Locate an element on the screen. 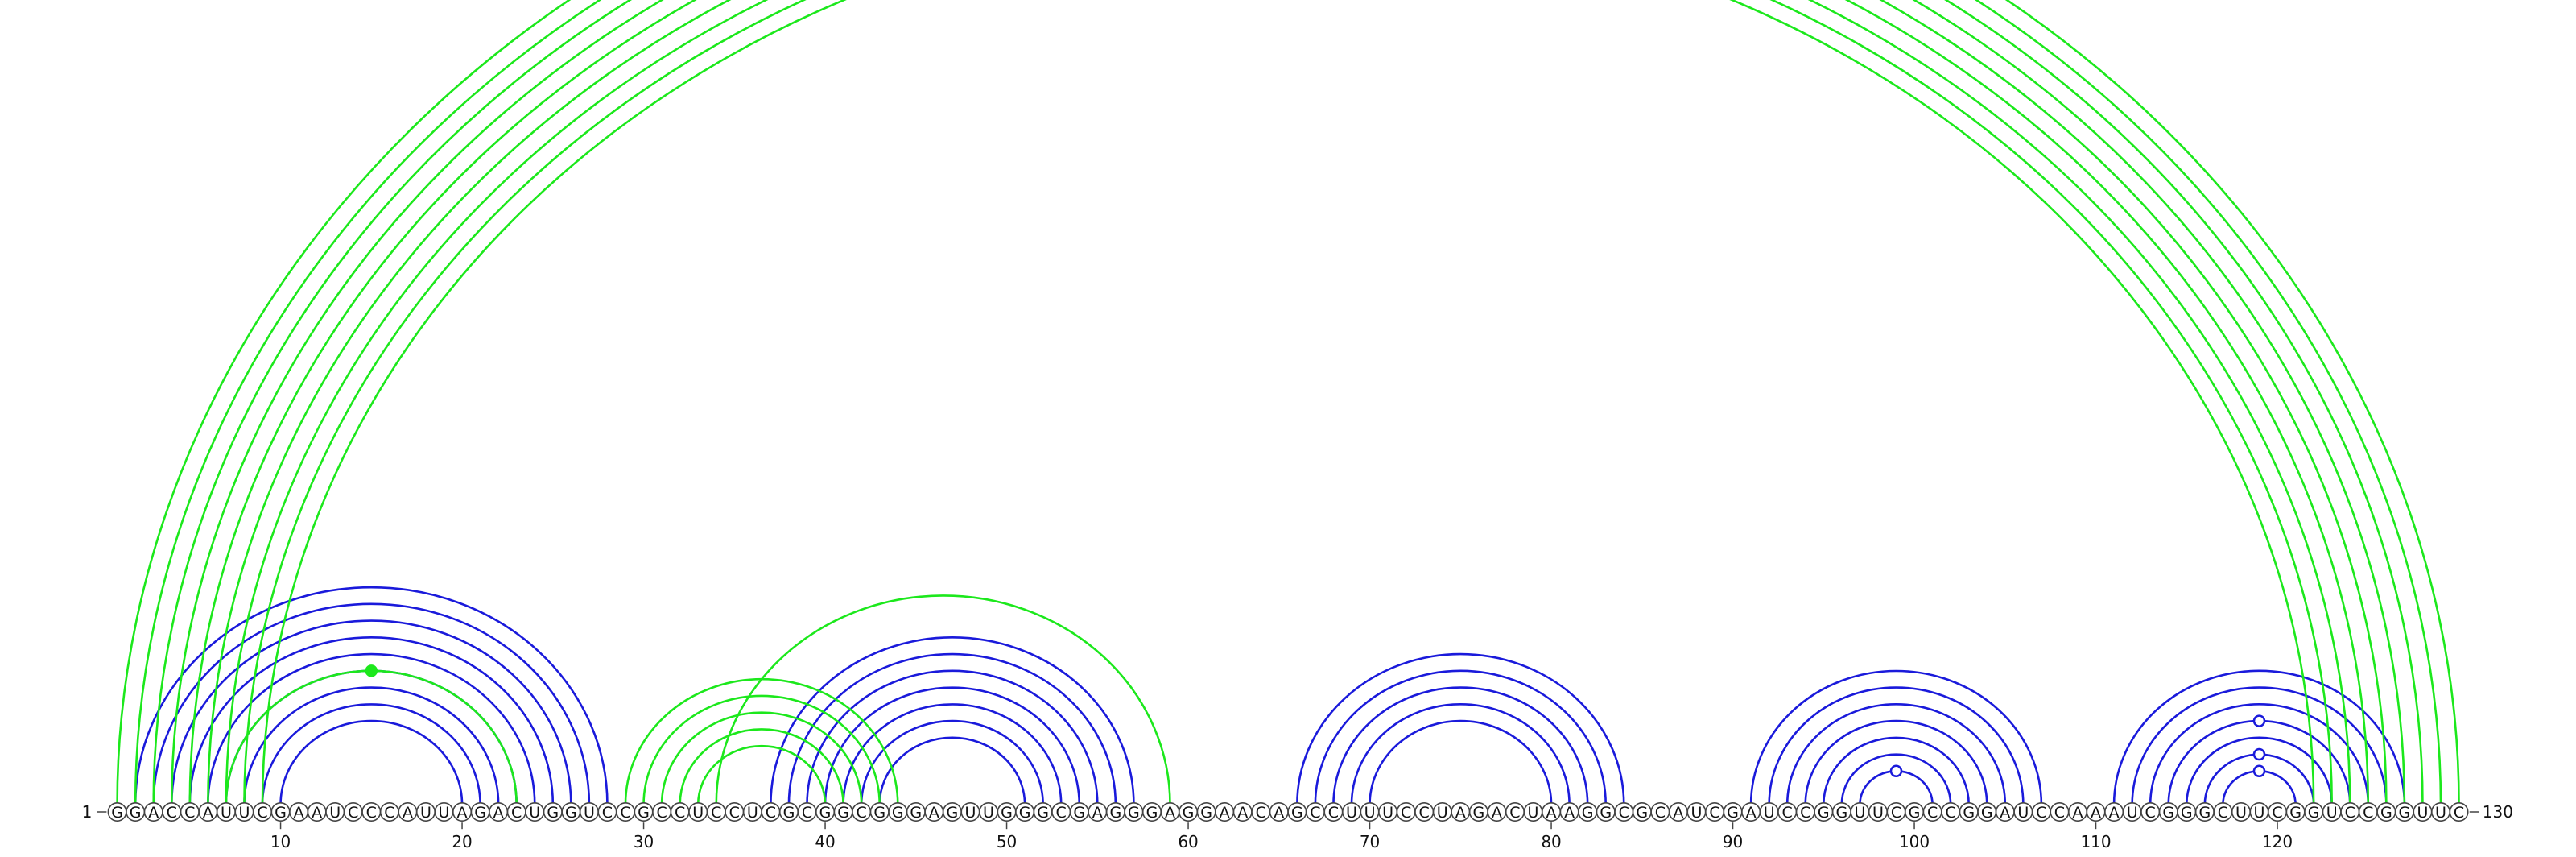 The image size is (2576, 857). nucleotide-11: A is located at coordinates (299, 811).